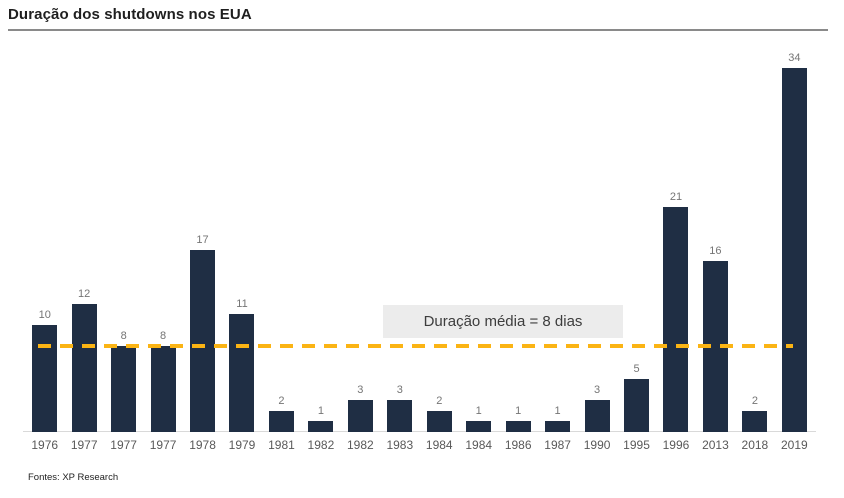 The height and width of the screenshot is (498, 844). What do you see at coordinates (557, 445) in the screenshot?
I see `x-axis-label: 1987` at bounding box center [557, 445].